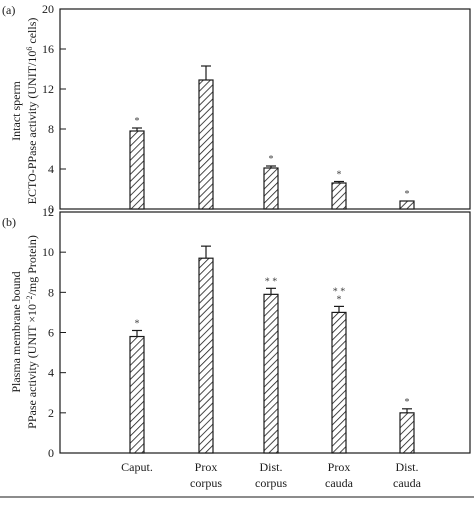 This screenshot has width=474, height=509. Describe the element at coordinates (9, 222) in the screenshot. I see `panel-b-label: (b)` at that location.